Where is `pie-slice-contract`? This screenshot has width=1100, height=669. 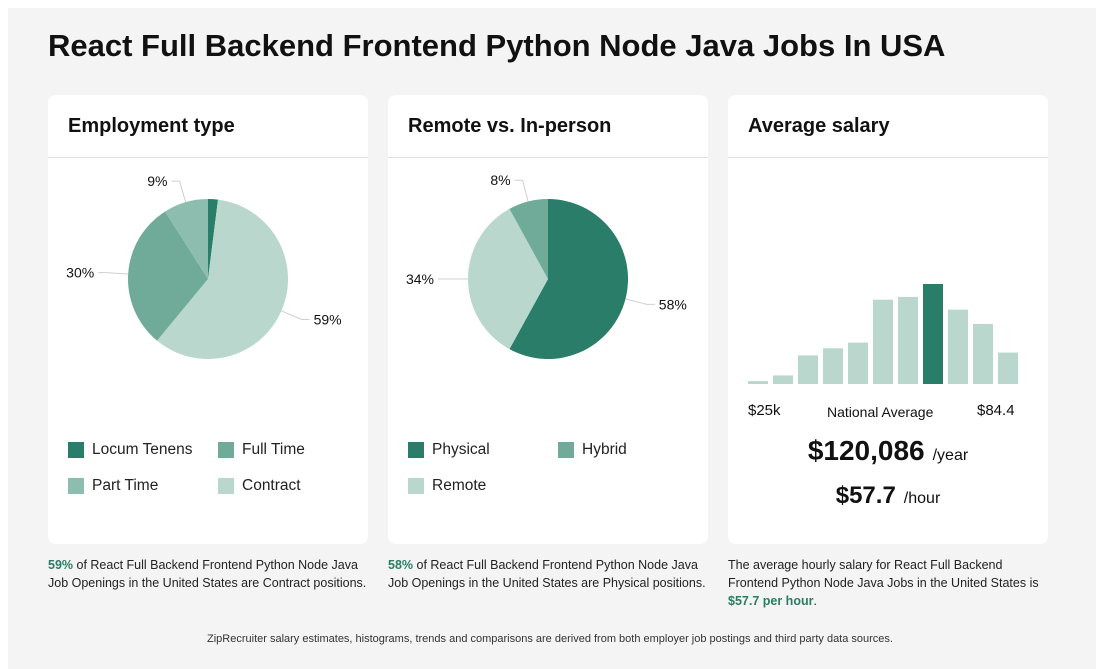
pie-slice-contract is located at coordinates (223, 279).